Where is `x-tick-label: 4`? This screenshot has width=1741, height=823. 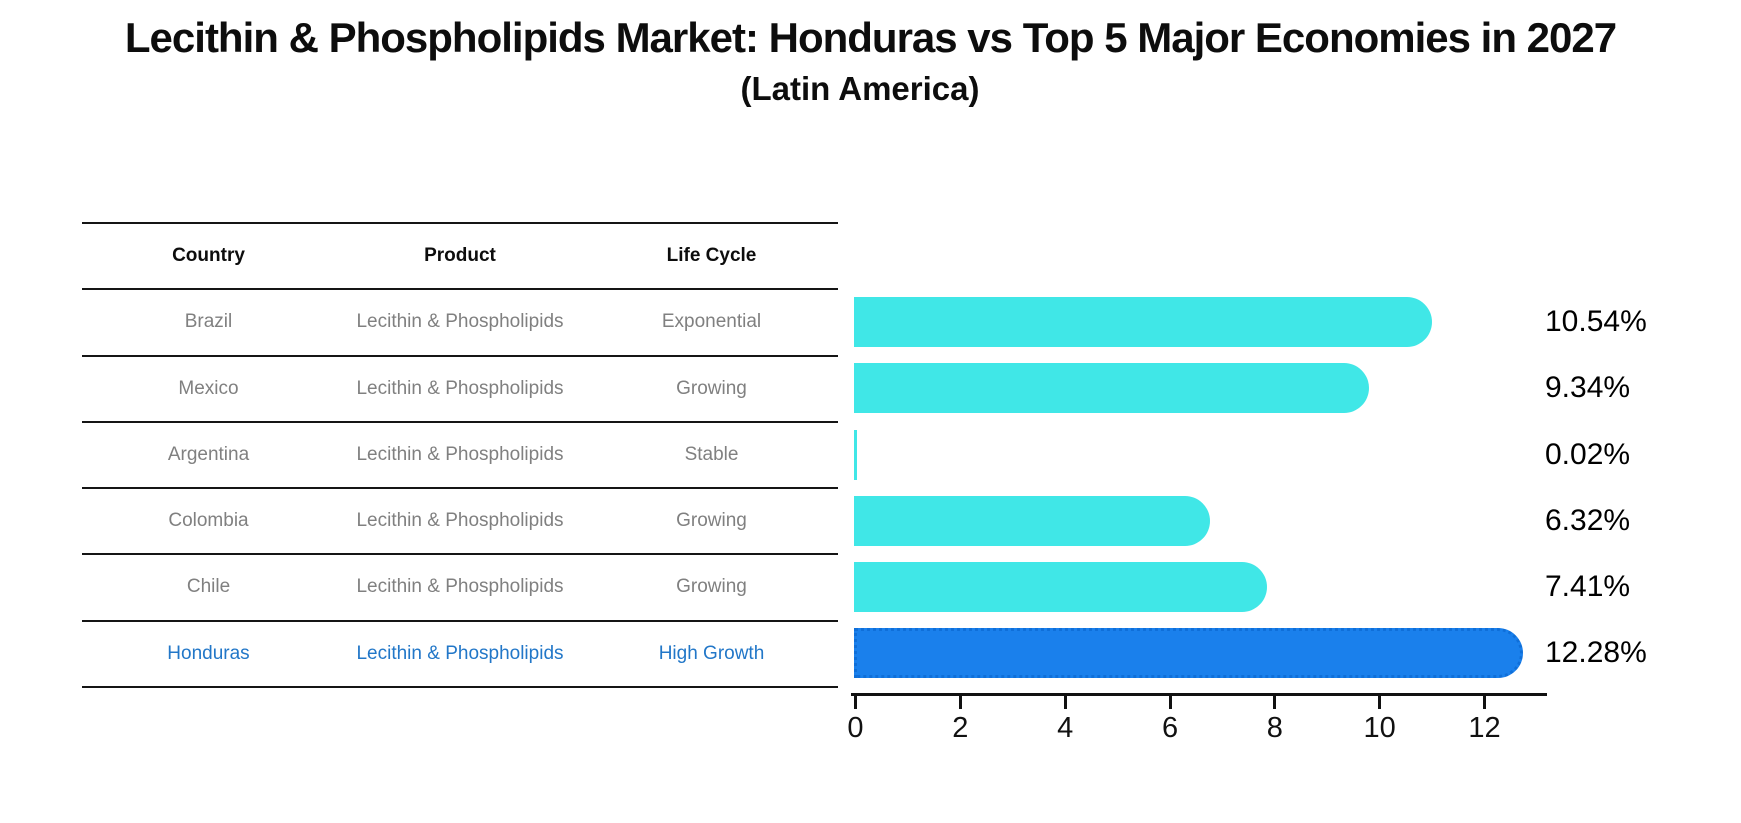
x-tick-label: 4 is located at coordinates (1065, 728).